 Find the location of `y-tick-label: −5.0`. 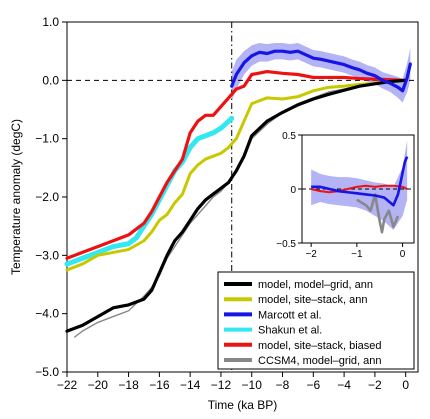

y-tick-label: −5.0 is located at coordinates (47, 372).